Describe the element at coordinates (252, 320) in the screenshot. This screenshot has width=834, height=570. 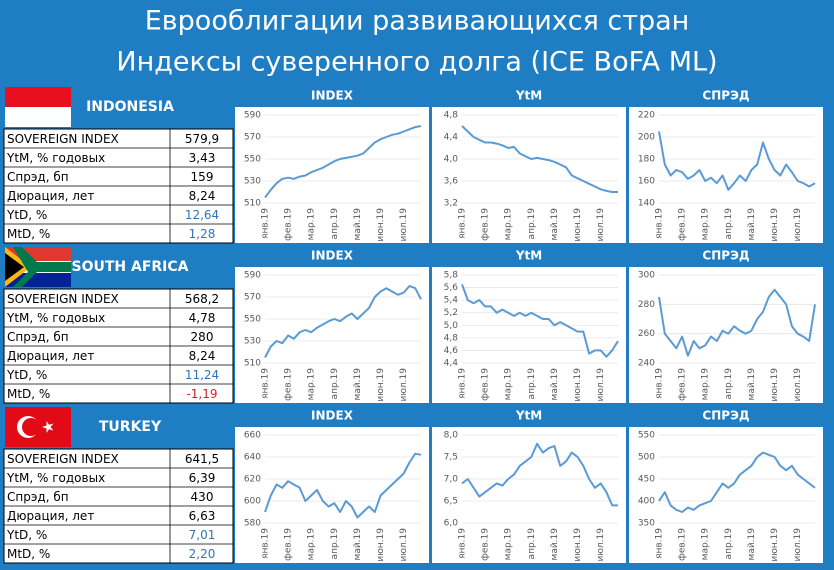
I see `y-tick-label: 550` at that location.